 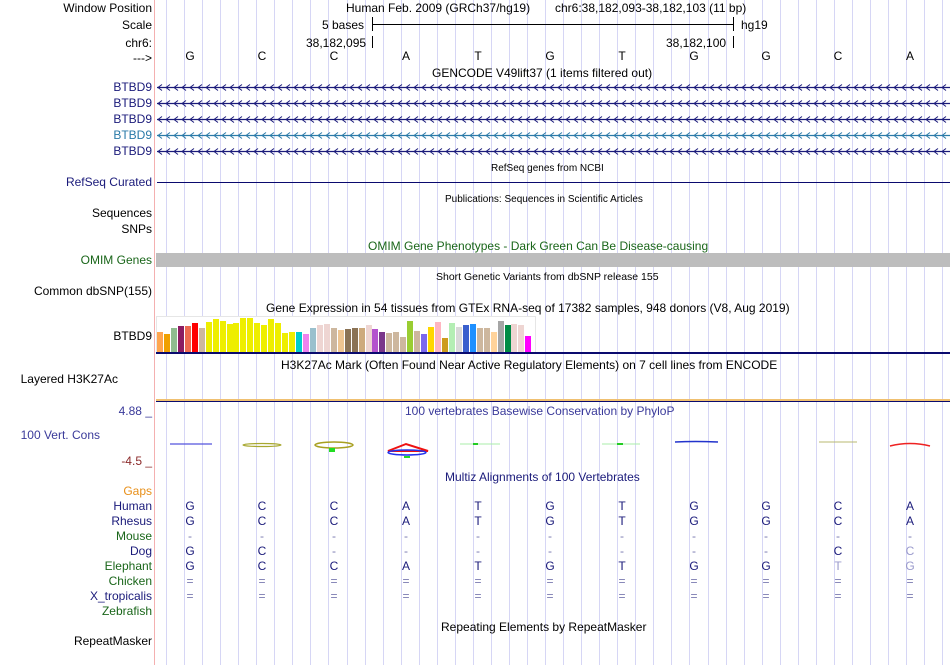 What do you see at coordinates (60, 435) in the screenshot?
I see `phylop-label: 100 Vert. Cons` at bounding box center [60, 435].